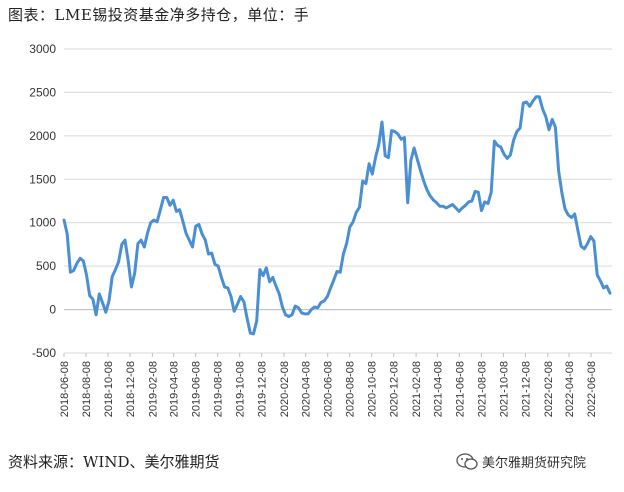 The image size is (624, 492). What do you see at coordinates (417, 389) in the screenshot?
I see `x-tick-label: 2021-02-08` at bounding box center [417, 389].